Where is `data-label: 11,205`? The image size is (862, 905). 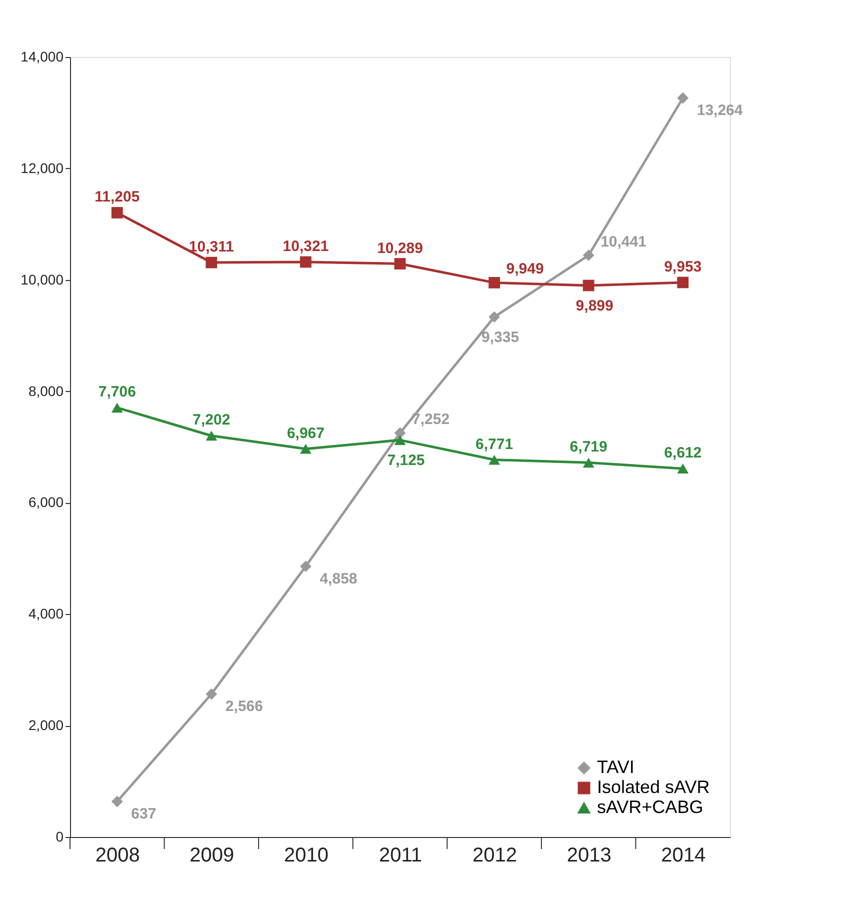
data-label: 11,205 is located at coordinates (117, 197).